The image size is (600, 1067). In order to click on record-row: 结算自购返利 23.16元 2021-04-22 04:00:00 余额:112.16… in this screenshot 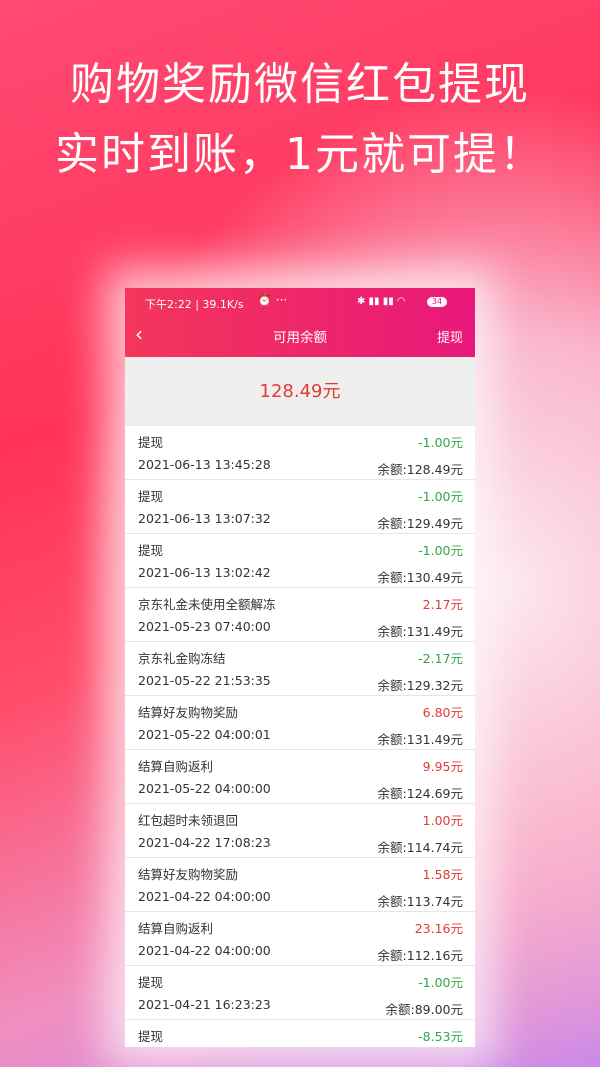, I will do `click(300, 938)`.